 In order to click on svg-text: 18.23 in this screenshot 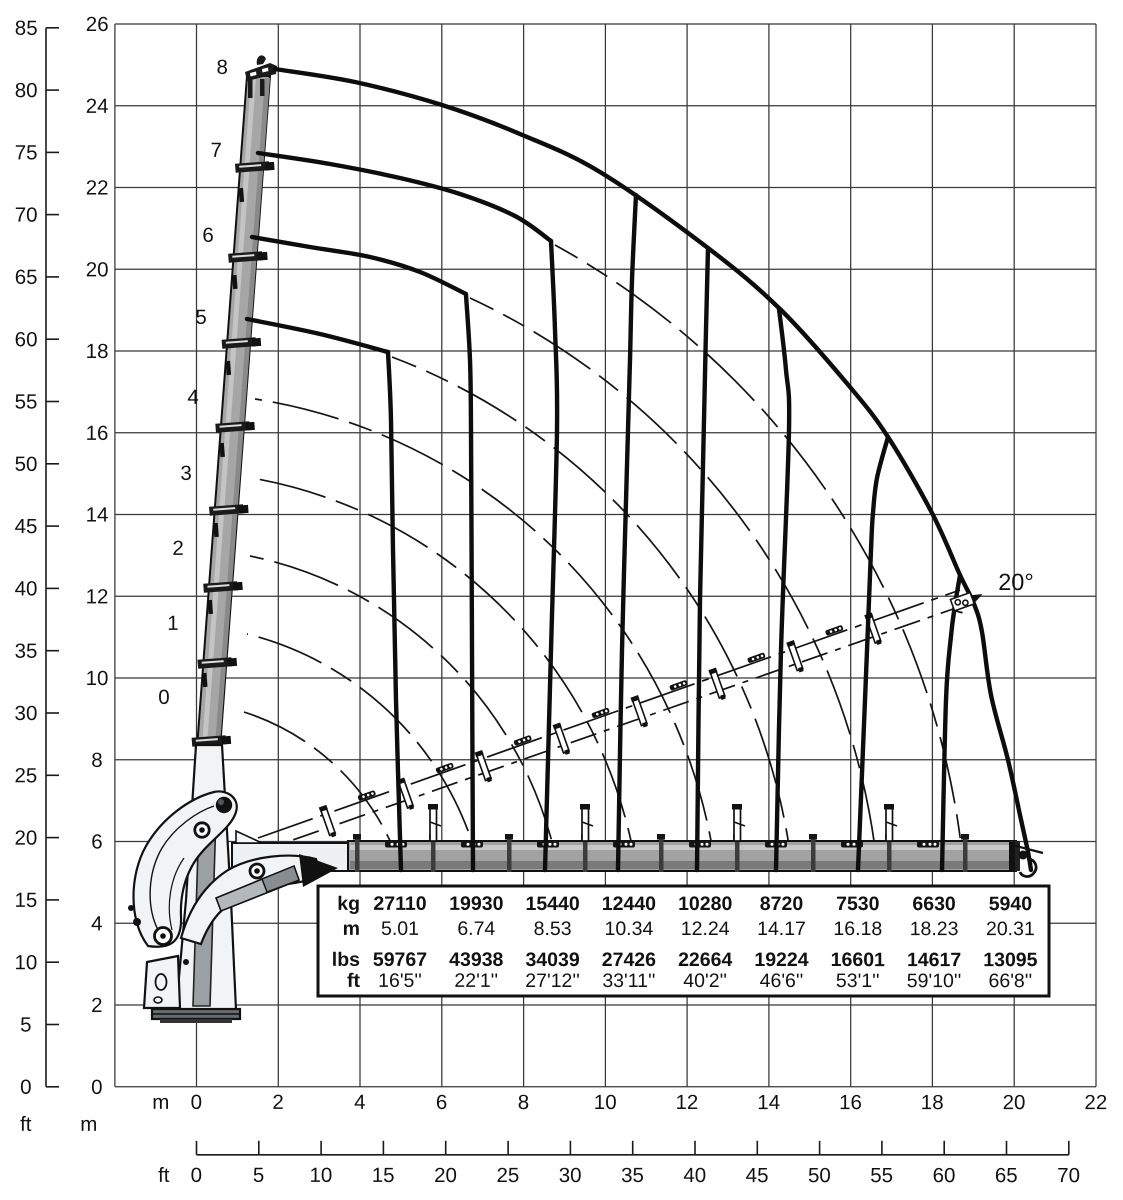, I will do `click(934, 929)`.